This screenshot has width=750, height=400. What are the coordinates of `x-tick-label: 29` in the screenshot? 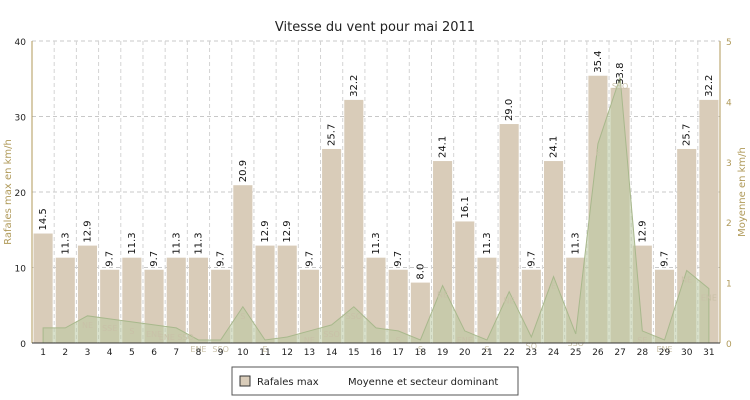 It's located at (665, 353).